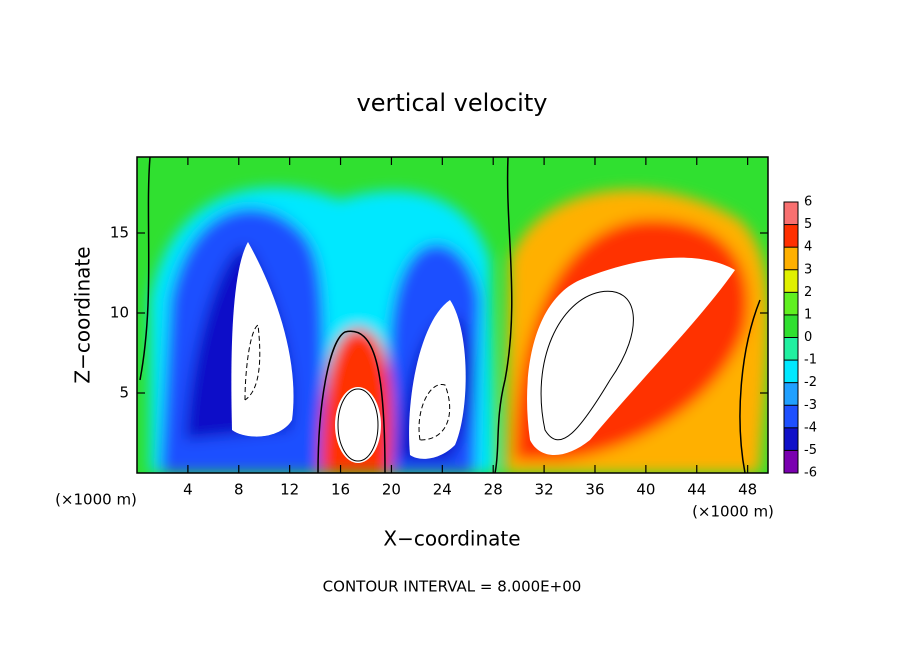 The width and height of the screenshot is (904, 658). What do you see at coordinates (119, 233) in the screenshot?
I see `y-tick-label: 15` at bounding box center [119, 233].